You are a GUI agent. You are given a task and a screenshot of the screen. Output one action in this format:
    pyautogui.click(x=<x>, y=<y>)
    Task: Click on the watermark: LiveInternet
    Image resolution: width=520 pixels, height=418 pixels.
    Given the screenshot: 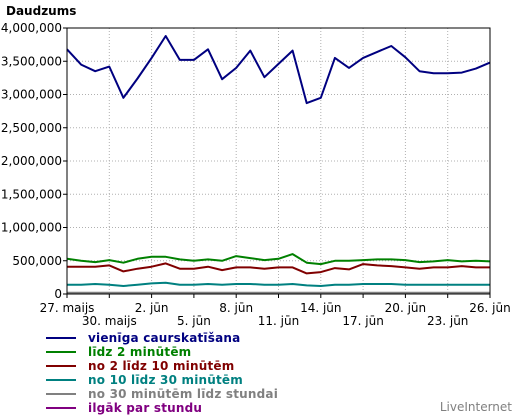 What is the action you would take?
    pyautogui.click(x=475, y=407)
    